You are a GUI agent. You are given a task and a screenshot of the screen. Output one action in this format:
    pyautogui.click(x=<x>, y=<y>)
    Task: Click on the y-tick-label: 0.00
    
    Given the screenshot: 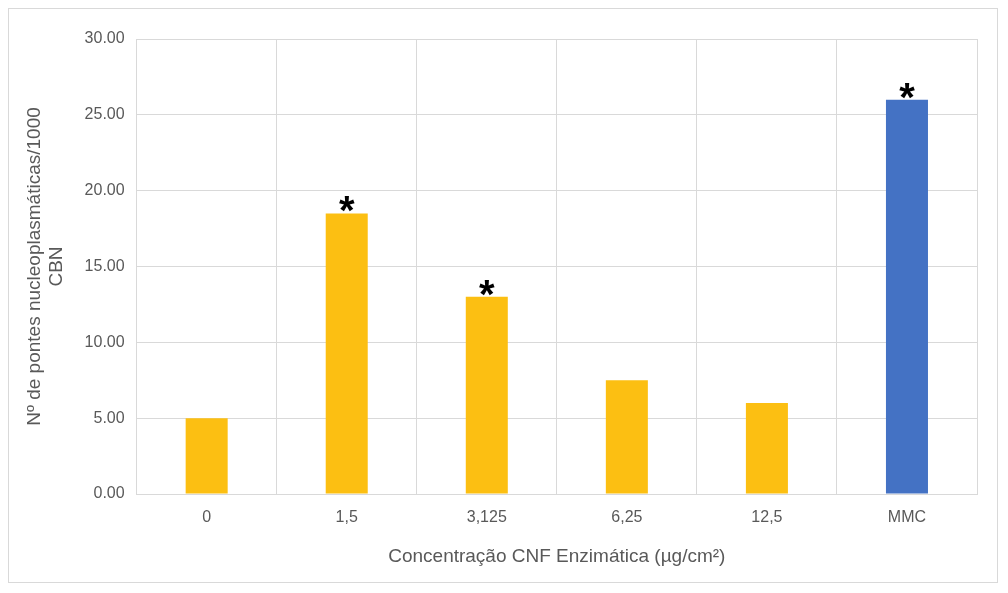 What is the action you would take?
    pyautogui.click(x=109, y=493)
    